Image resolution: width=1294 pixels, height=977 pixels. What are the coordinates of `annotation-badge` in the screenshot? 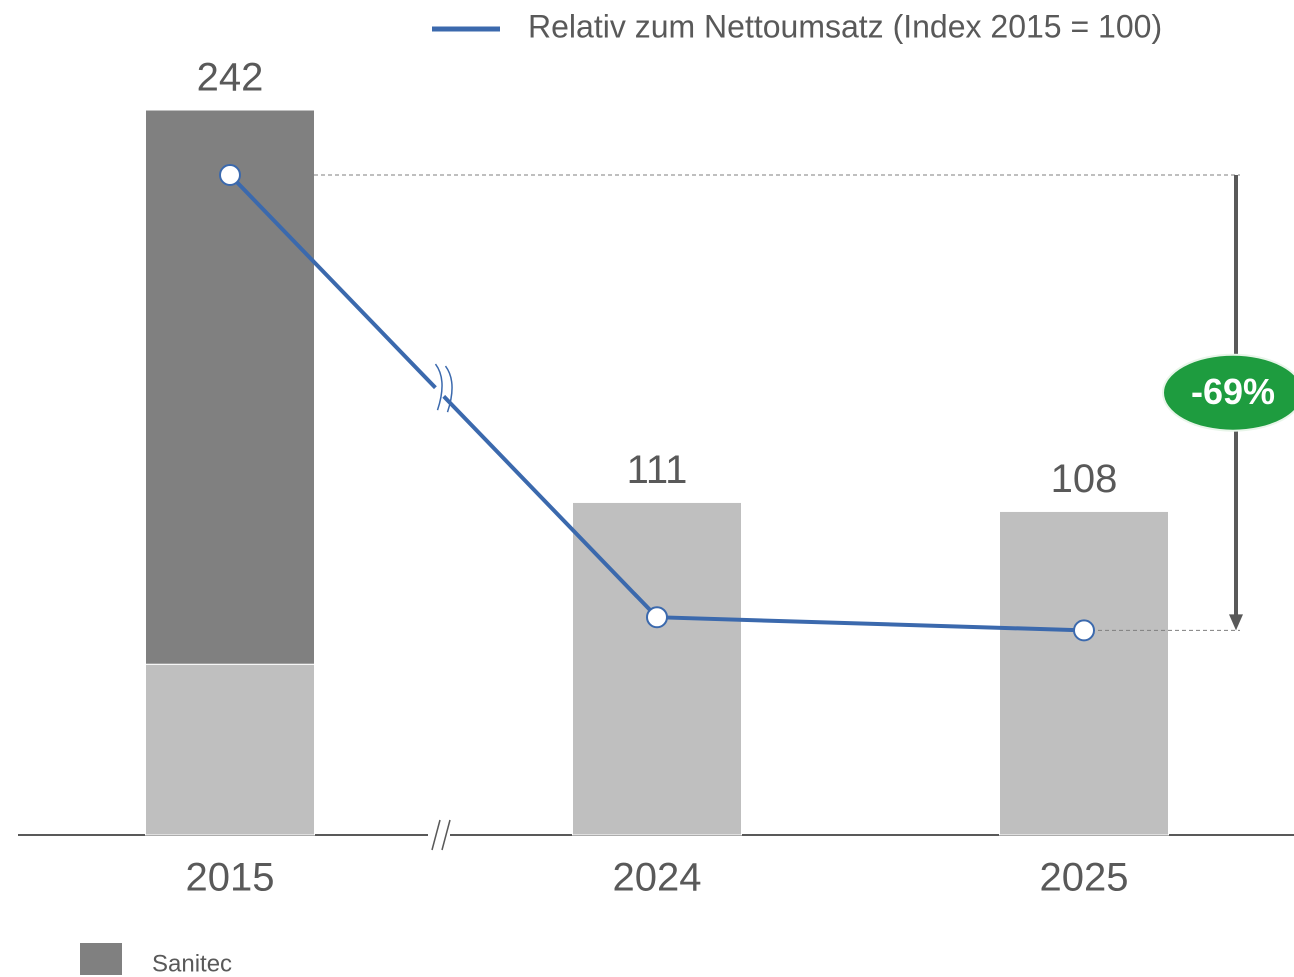 It's located at (1228, 392).